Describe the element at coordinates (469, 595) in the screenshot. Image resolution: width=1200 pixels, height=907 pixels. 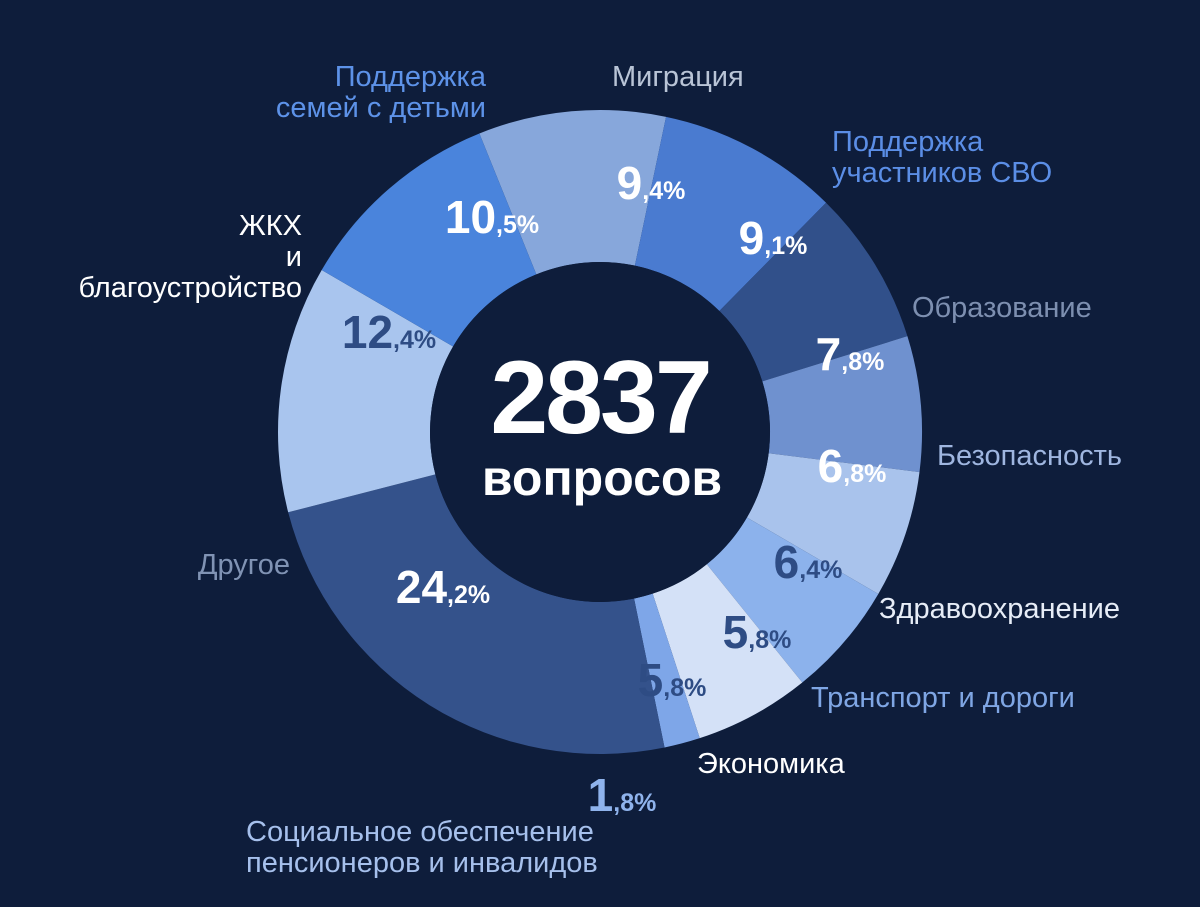
I see `slice-value-fraction: ,2%` at that location.